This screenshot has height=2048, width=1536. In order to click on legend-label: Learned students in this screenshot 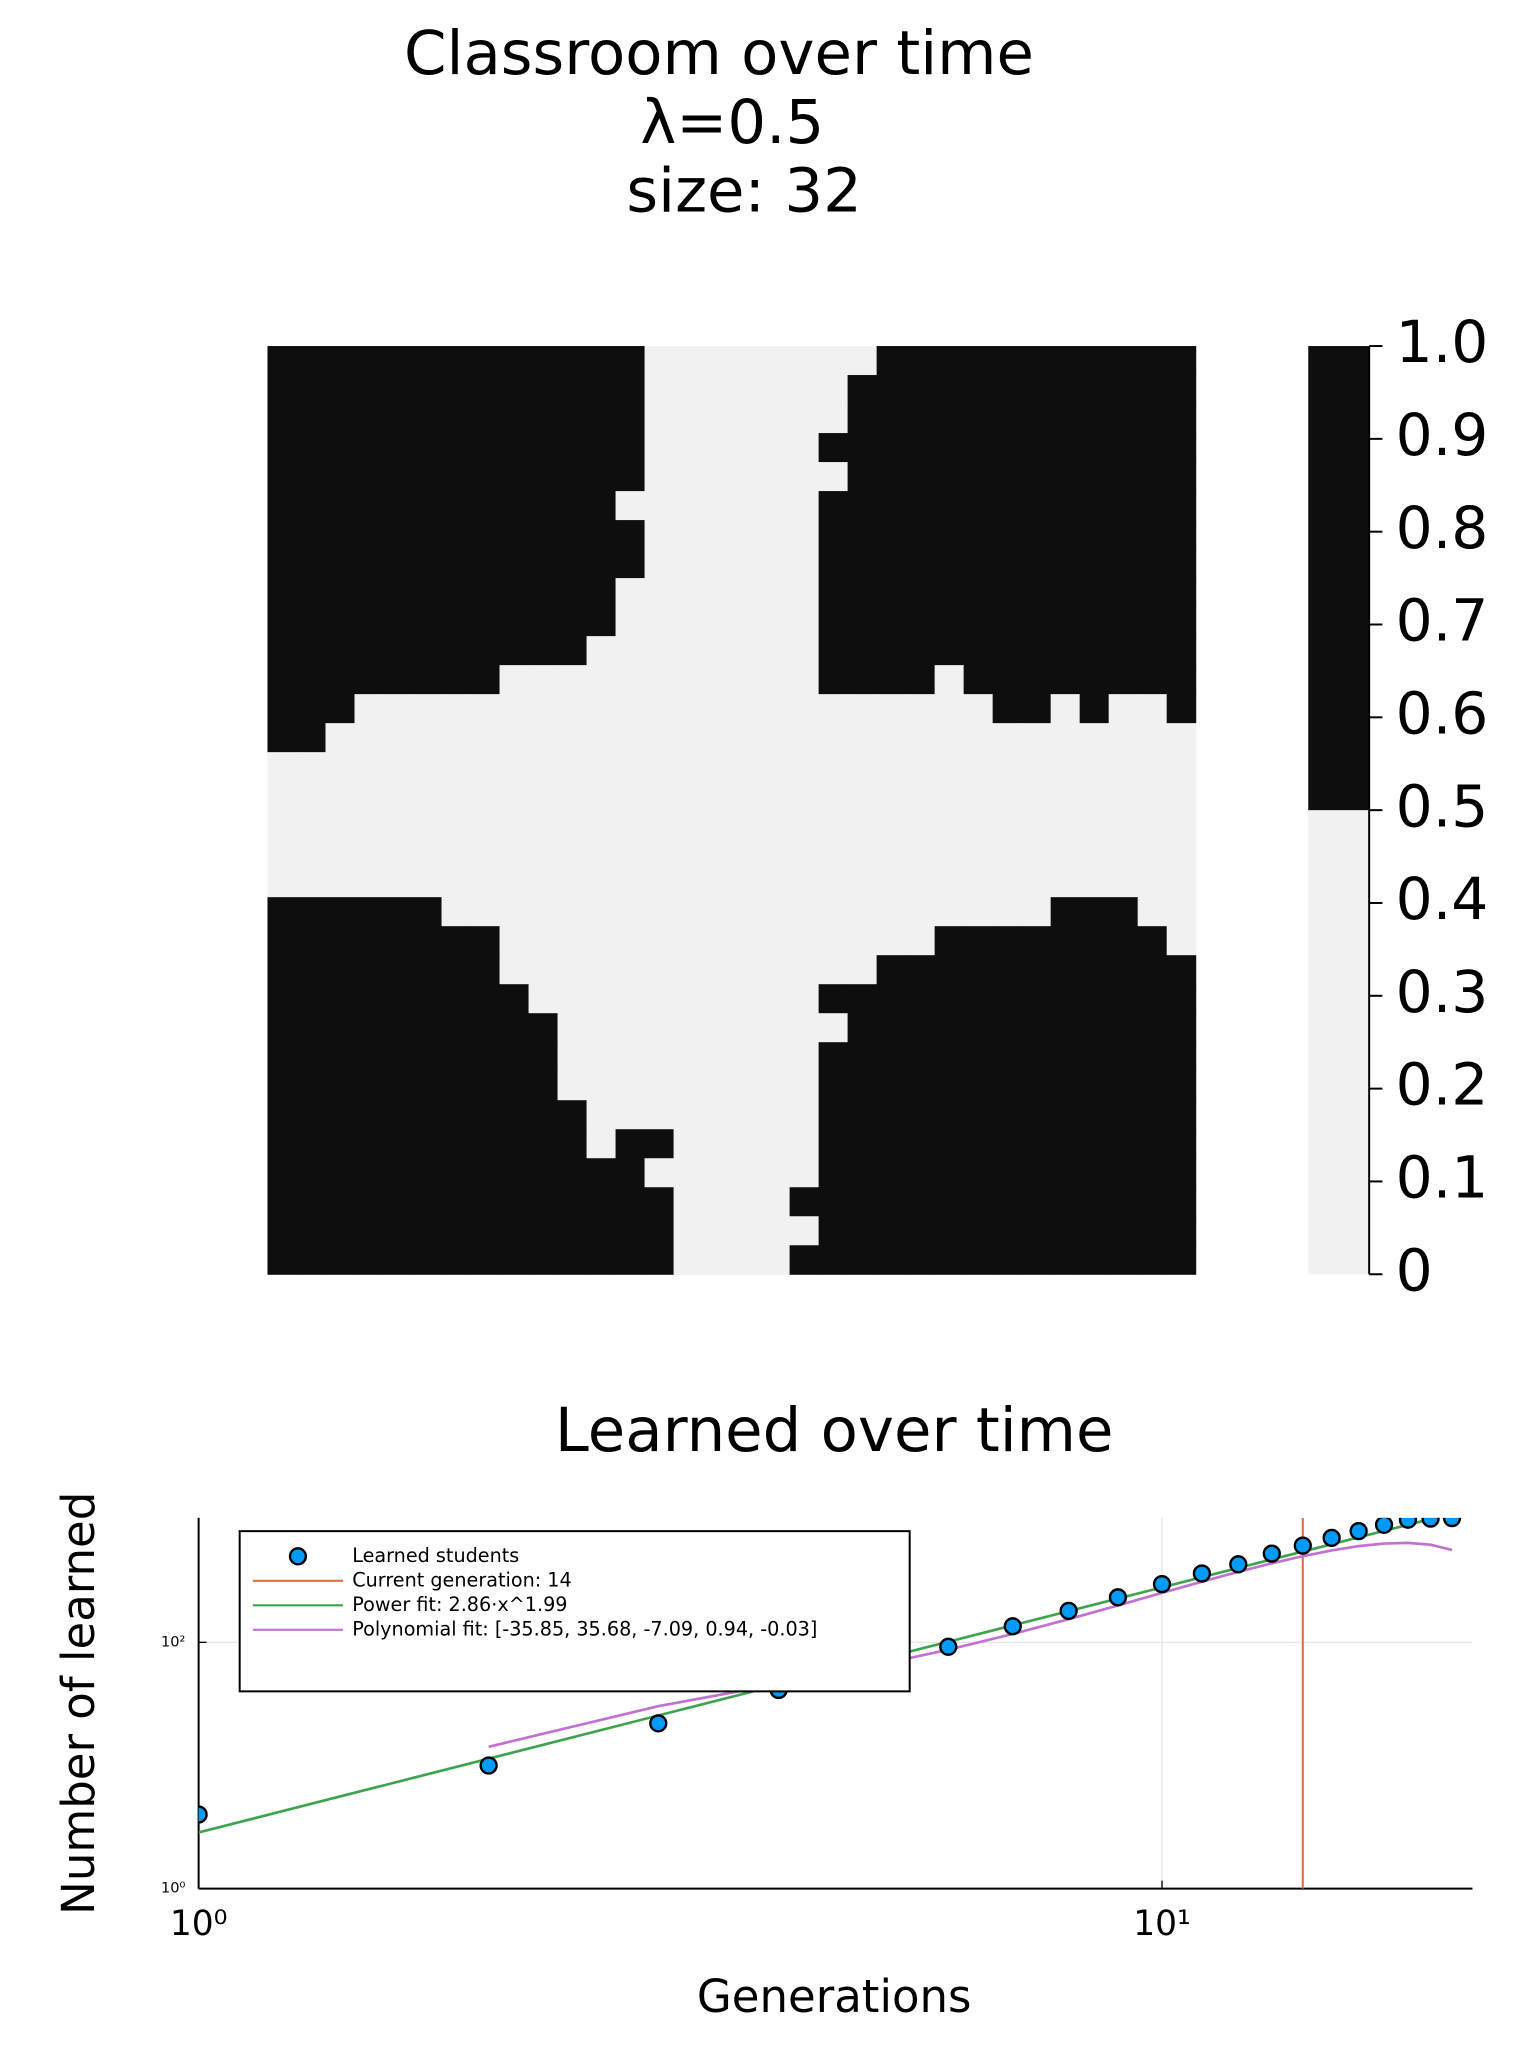, I will do `click(435, 1555)`.